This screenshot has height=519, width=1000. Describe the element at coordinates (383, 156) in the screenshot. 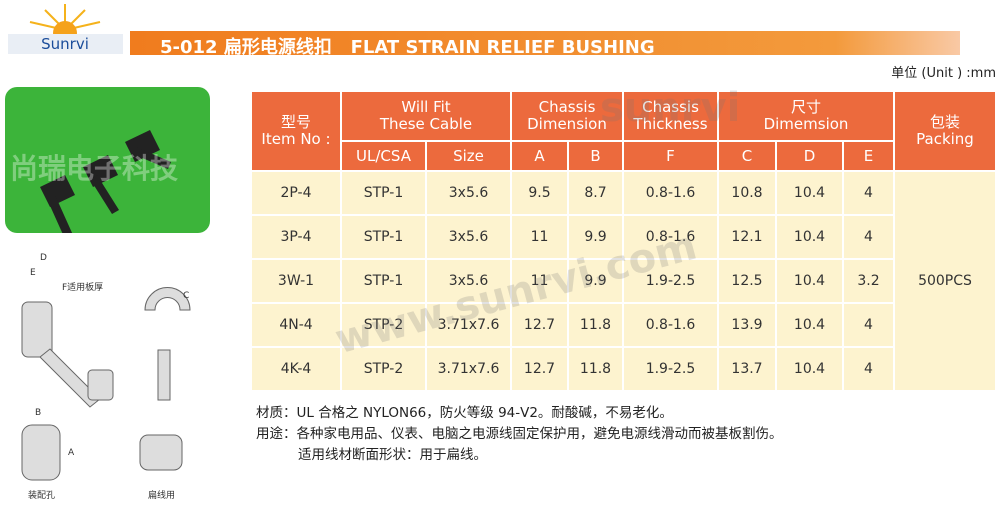

I see `subheader-cell: UL/CSA` at that location.